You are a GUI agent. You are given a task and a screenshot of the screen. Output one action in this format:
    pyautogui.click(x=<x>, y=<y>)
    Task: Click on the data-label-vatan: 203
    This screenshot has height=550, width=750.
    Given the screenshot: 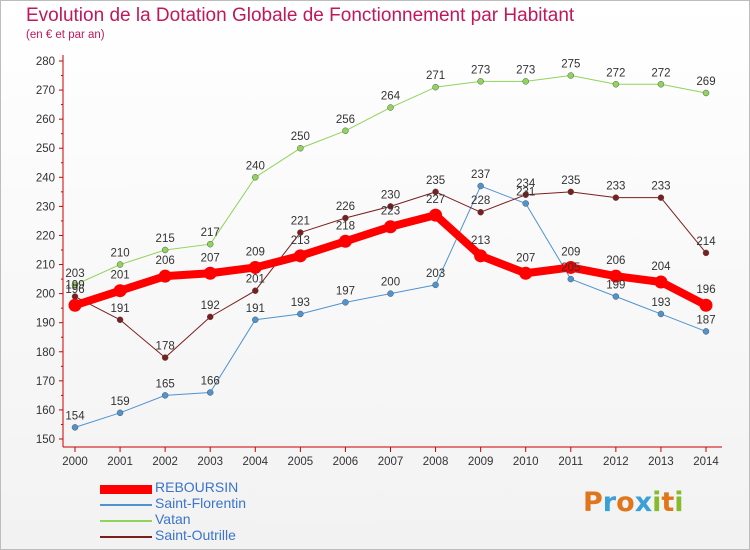 What is the action you would take?
    pyautogui.click(x=74, y=274)
    